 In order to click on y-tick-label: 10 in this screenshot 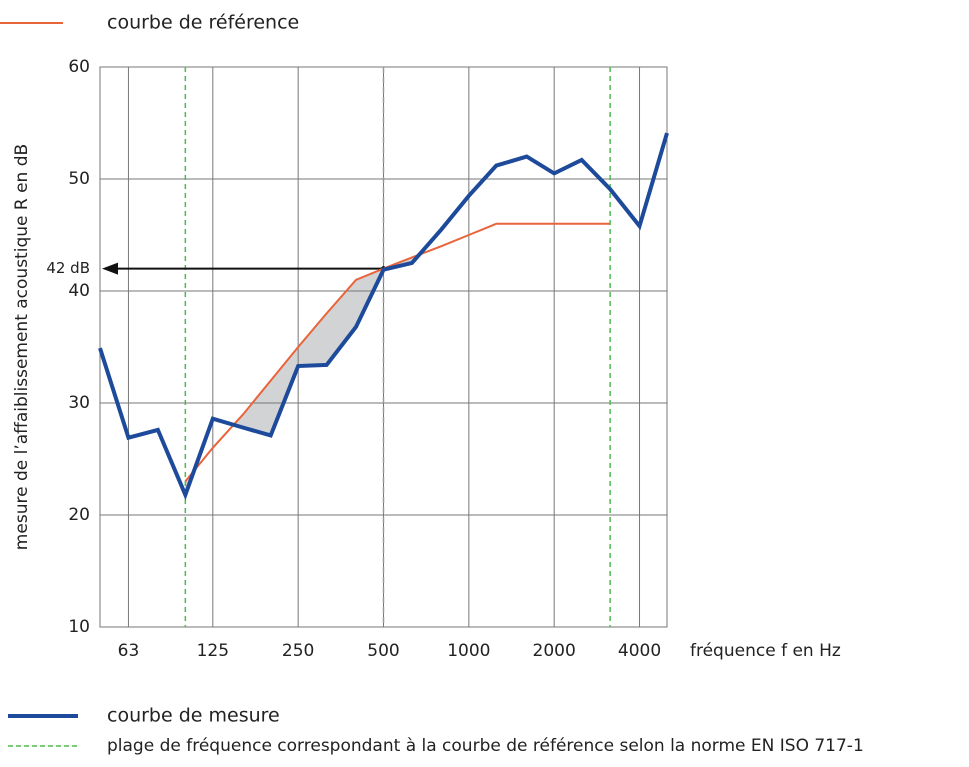, I will do `click(79, 627)`.